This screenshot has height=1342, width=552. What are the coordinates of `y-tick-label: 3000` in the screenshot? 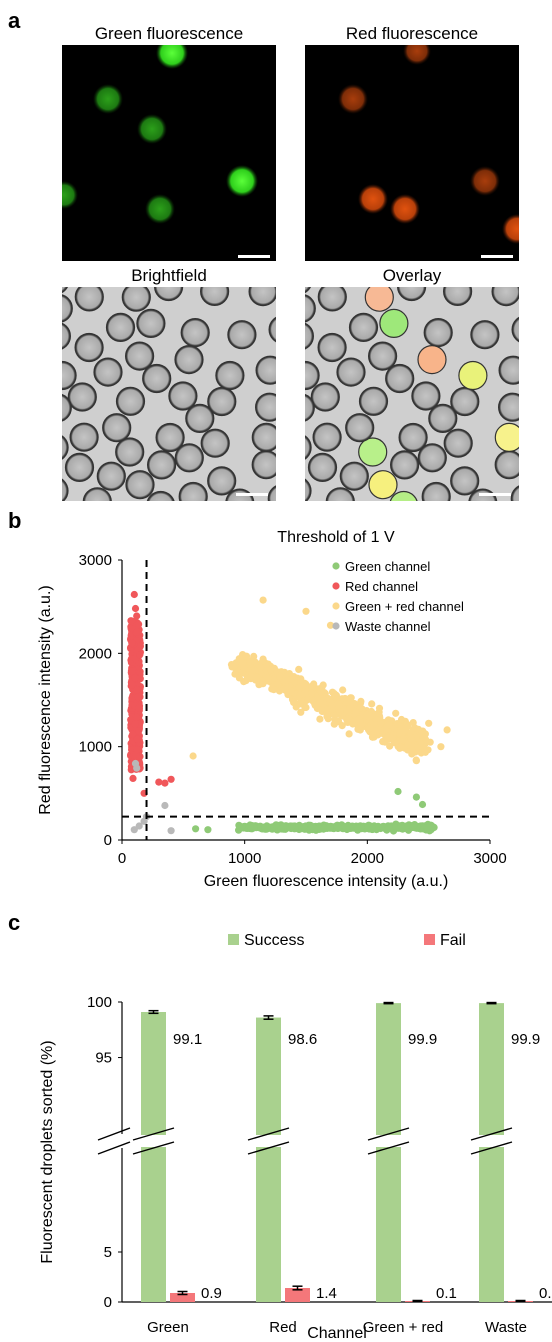 It's located at (95, 560).